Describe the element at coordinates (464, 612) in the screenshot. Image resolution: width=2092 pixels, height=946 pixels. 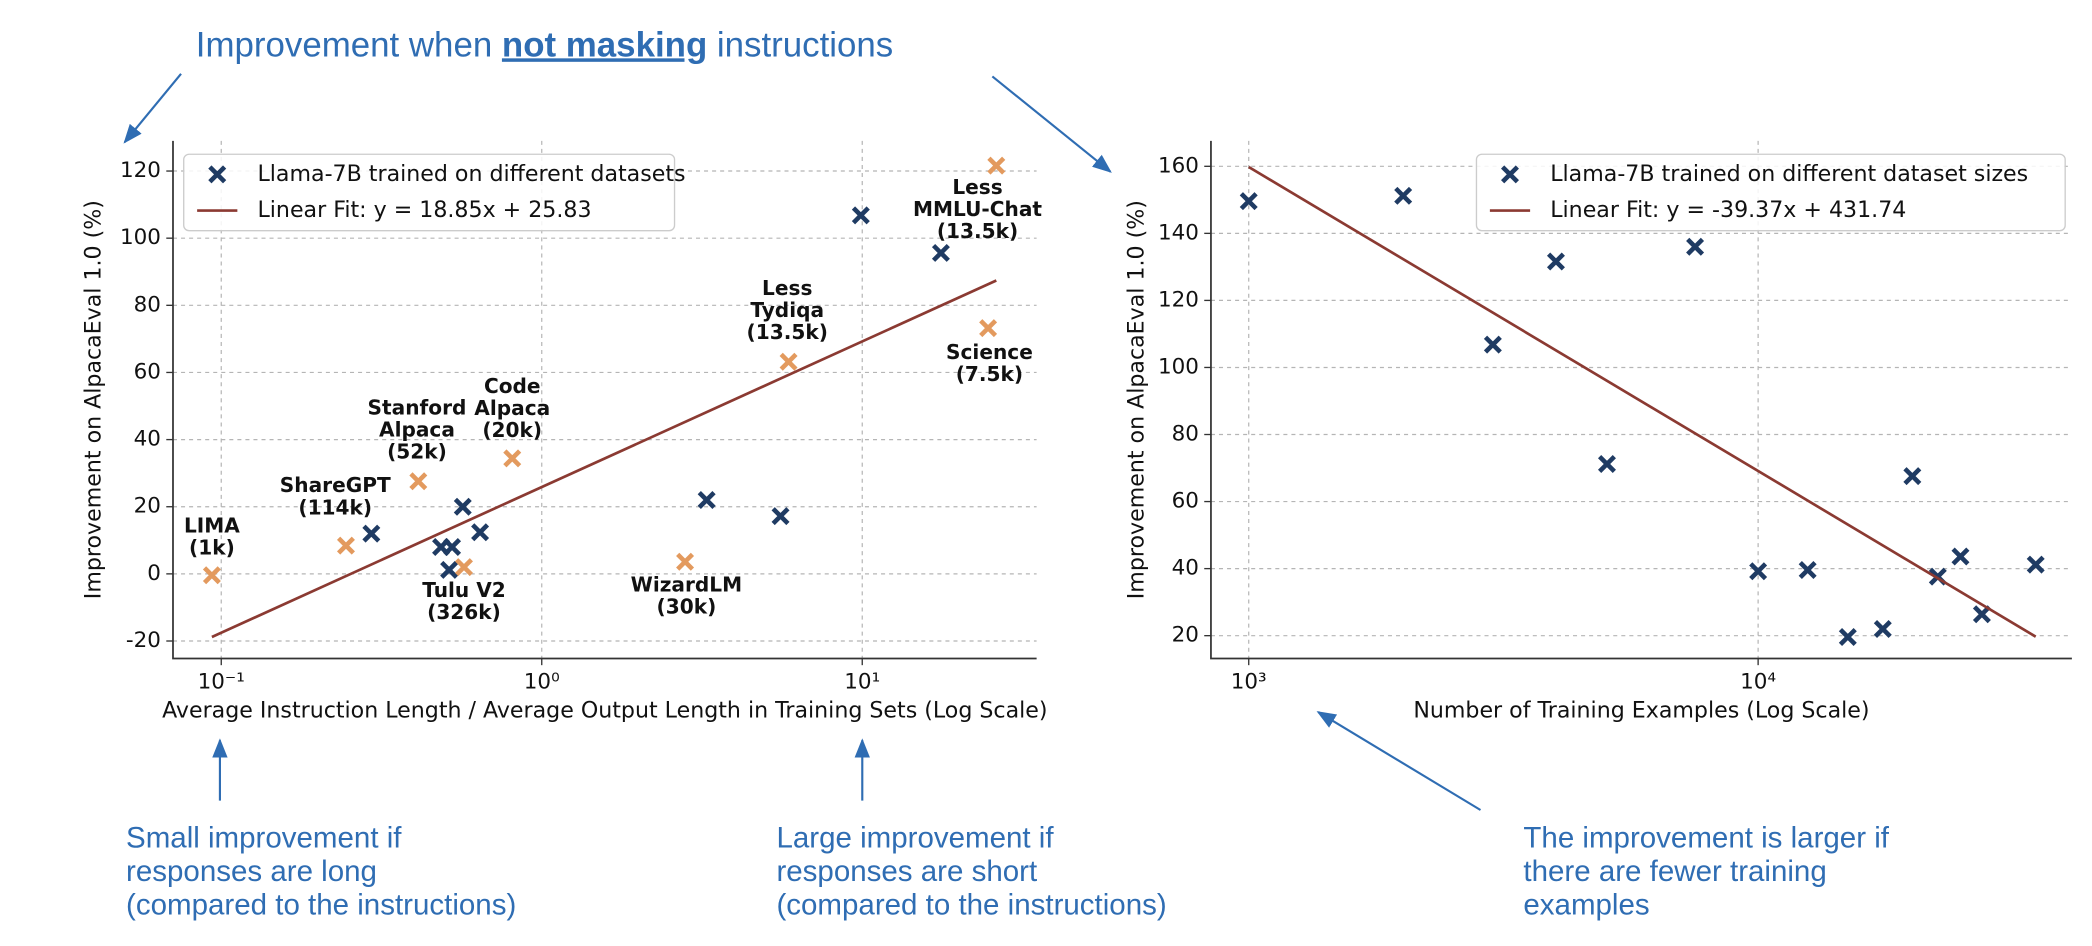
I see `point-label: (326k)` at that location.